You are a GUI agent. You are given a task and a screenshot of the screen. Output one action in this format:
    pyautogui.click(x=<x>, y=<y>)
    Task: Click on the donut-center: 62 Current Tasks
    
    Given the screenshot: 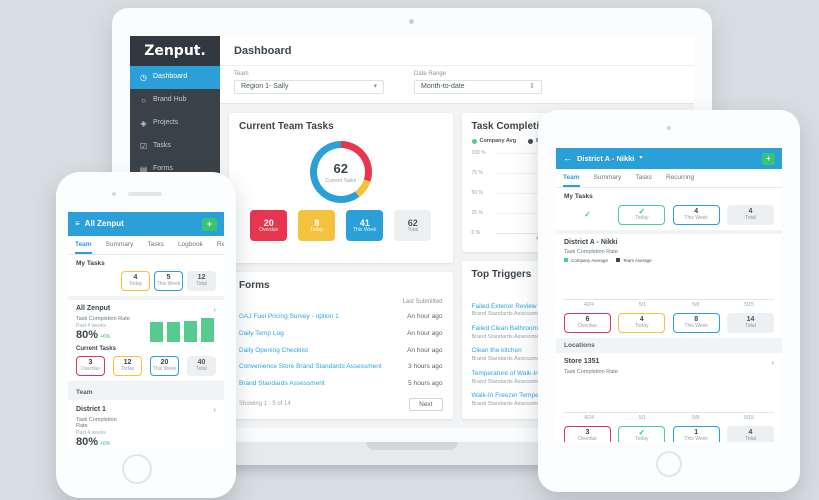 What is the action you would take?
    pyautogui.click(x=340, y=172)
    